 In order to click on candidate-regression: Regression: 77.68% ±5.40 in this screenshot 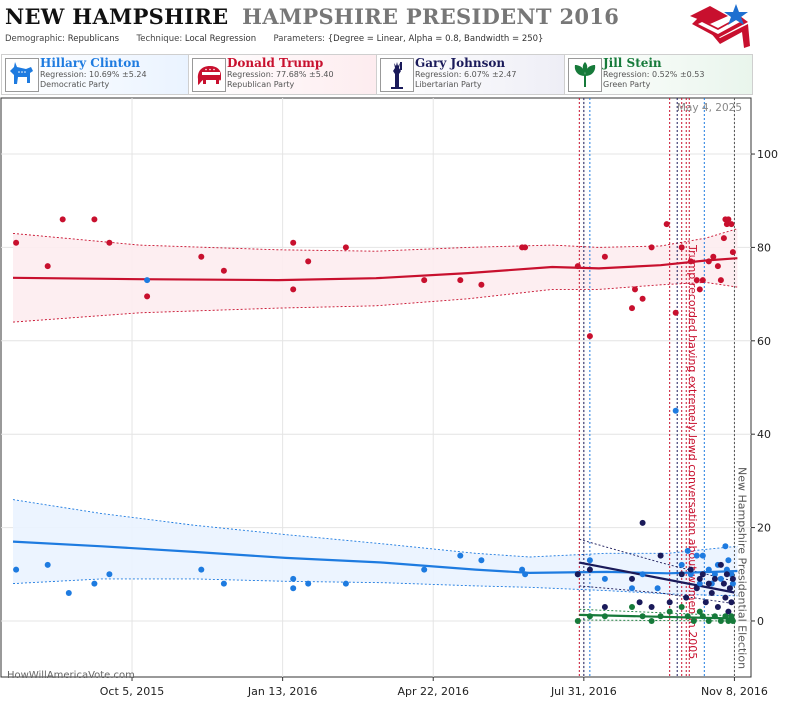, I will do `click(280, 74)`.